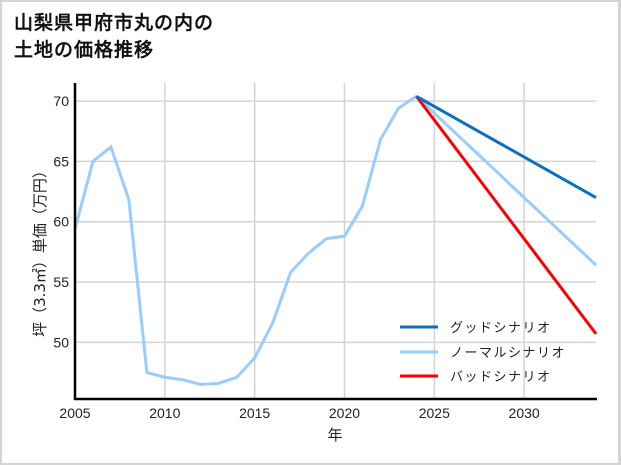 This screenshot has width=621, height=465. What do you see at coordinates (524, 413) in the screenshot?
I see `x-tick-label: 2030` at bounding box center [524, 413].